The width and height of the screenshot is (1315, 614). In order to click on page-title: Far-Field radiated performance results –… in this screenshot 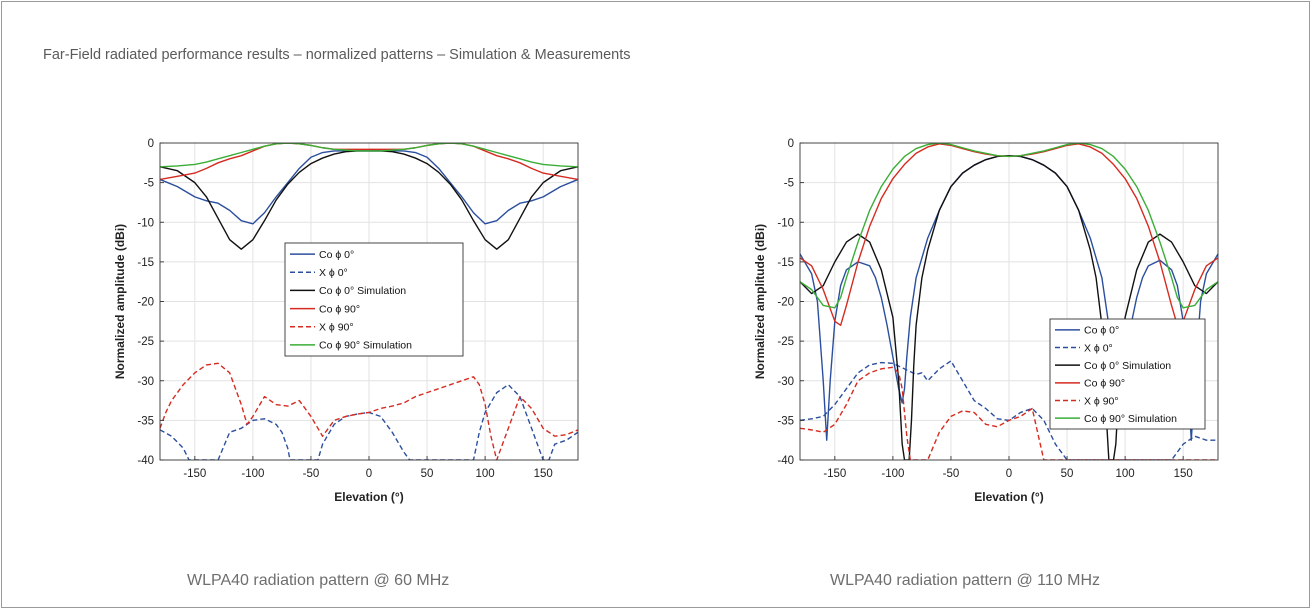, I will do `click(337, 55)`.